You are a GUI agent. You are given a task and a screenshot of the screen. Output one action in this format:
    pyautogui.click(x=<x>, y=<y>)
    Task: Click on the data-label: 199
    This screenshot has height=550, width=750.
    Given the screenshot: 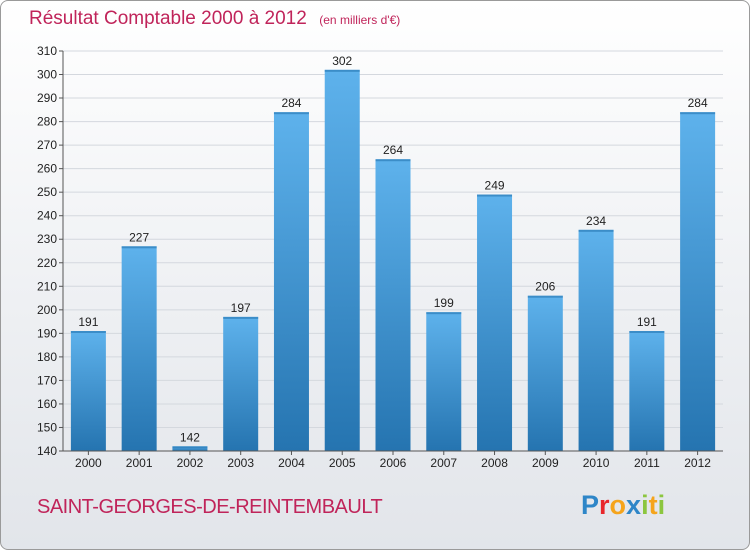 What is the action you would take?
    pyautogui.click(x=444, y=303)
    